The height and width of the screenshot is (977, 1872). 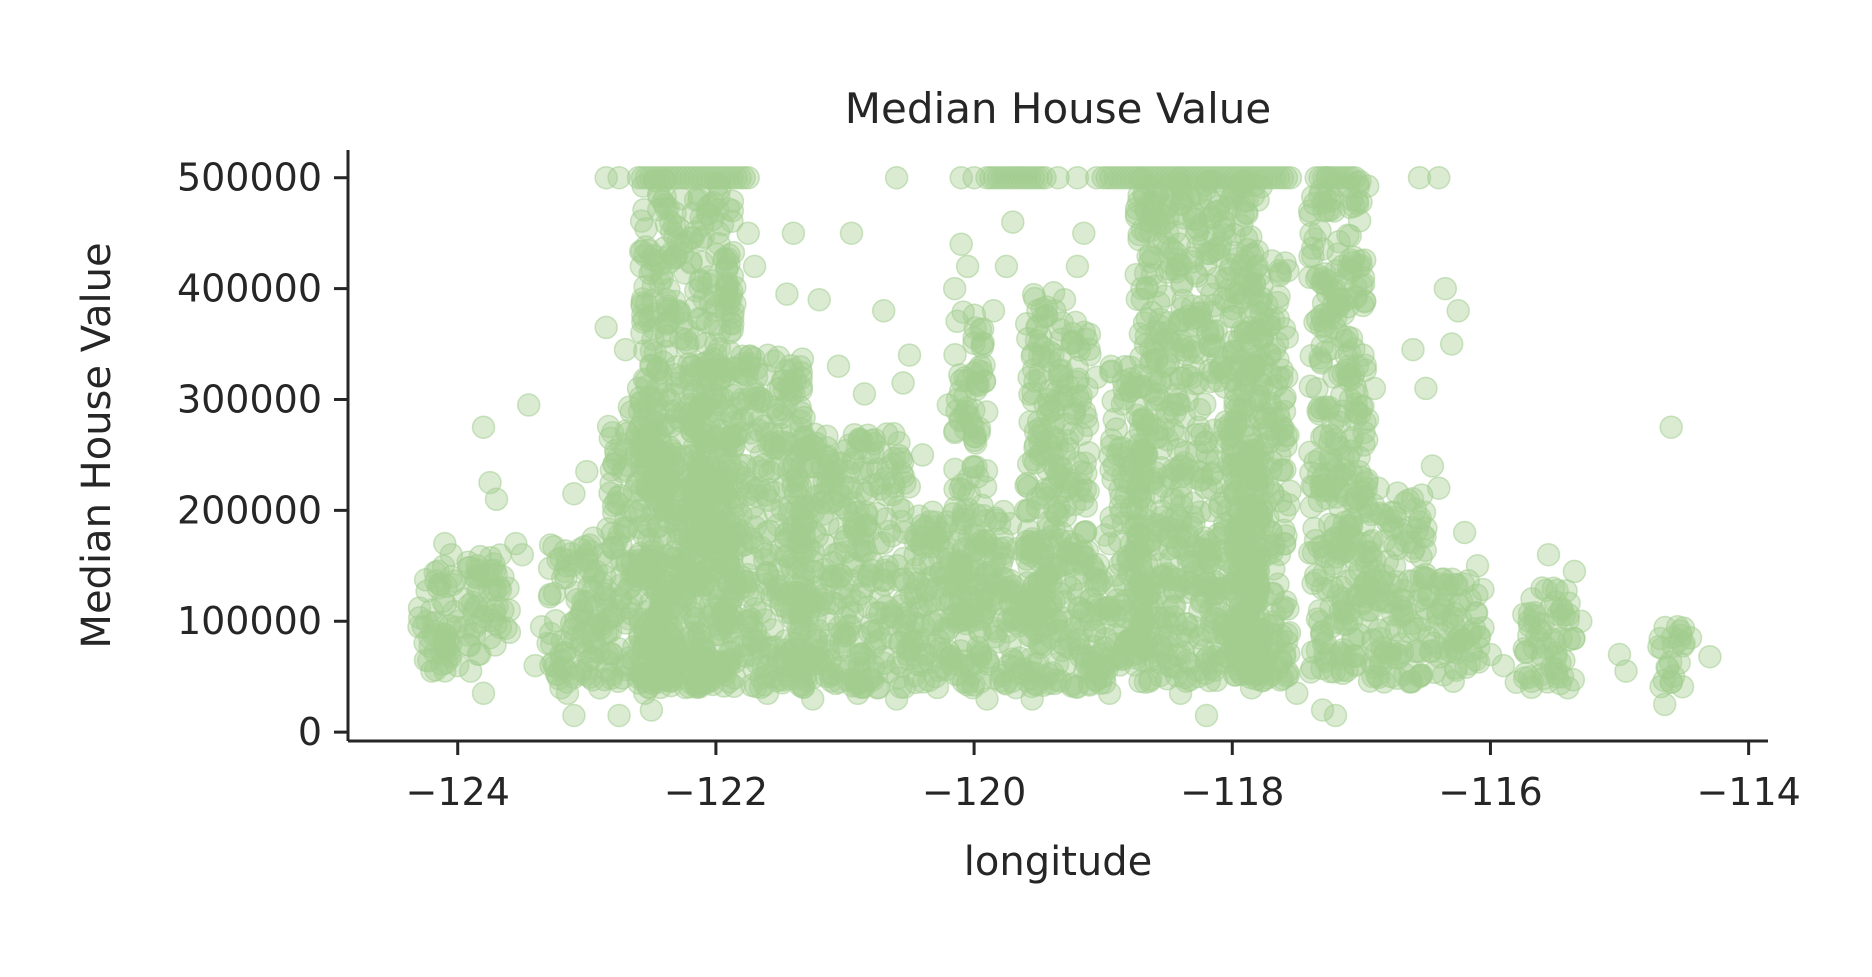 What do you see at coordinates (310, 732) in the screenshot?
I see `y-tick-label: 0` at bounding box center [310, 732].